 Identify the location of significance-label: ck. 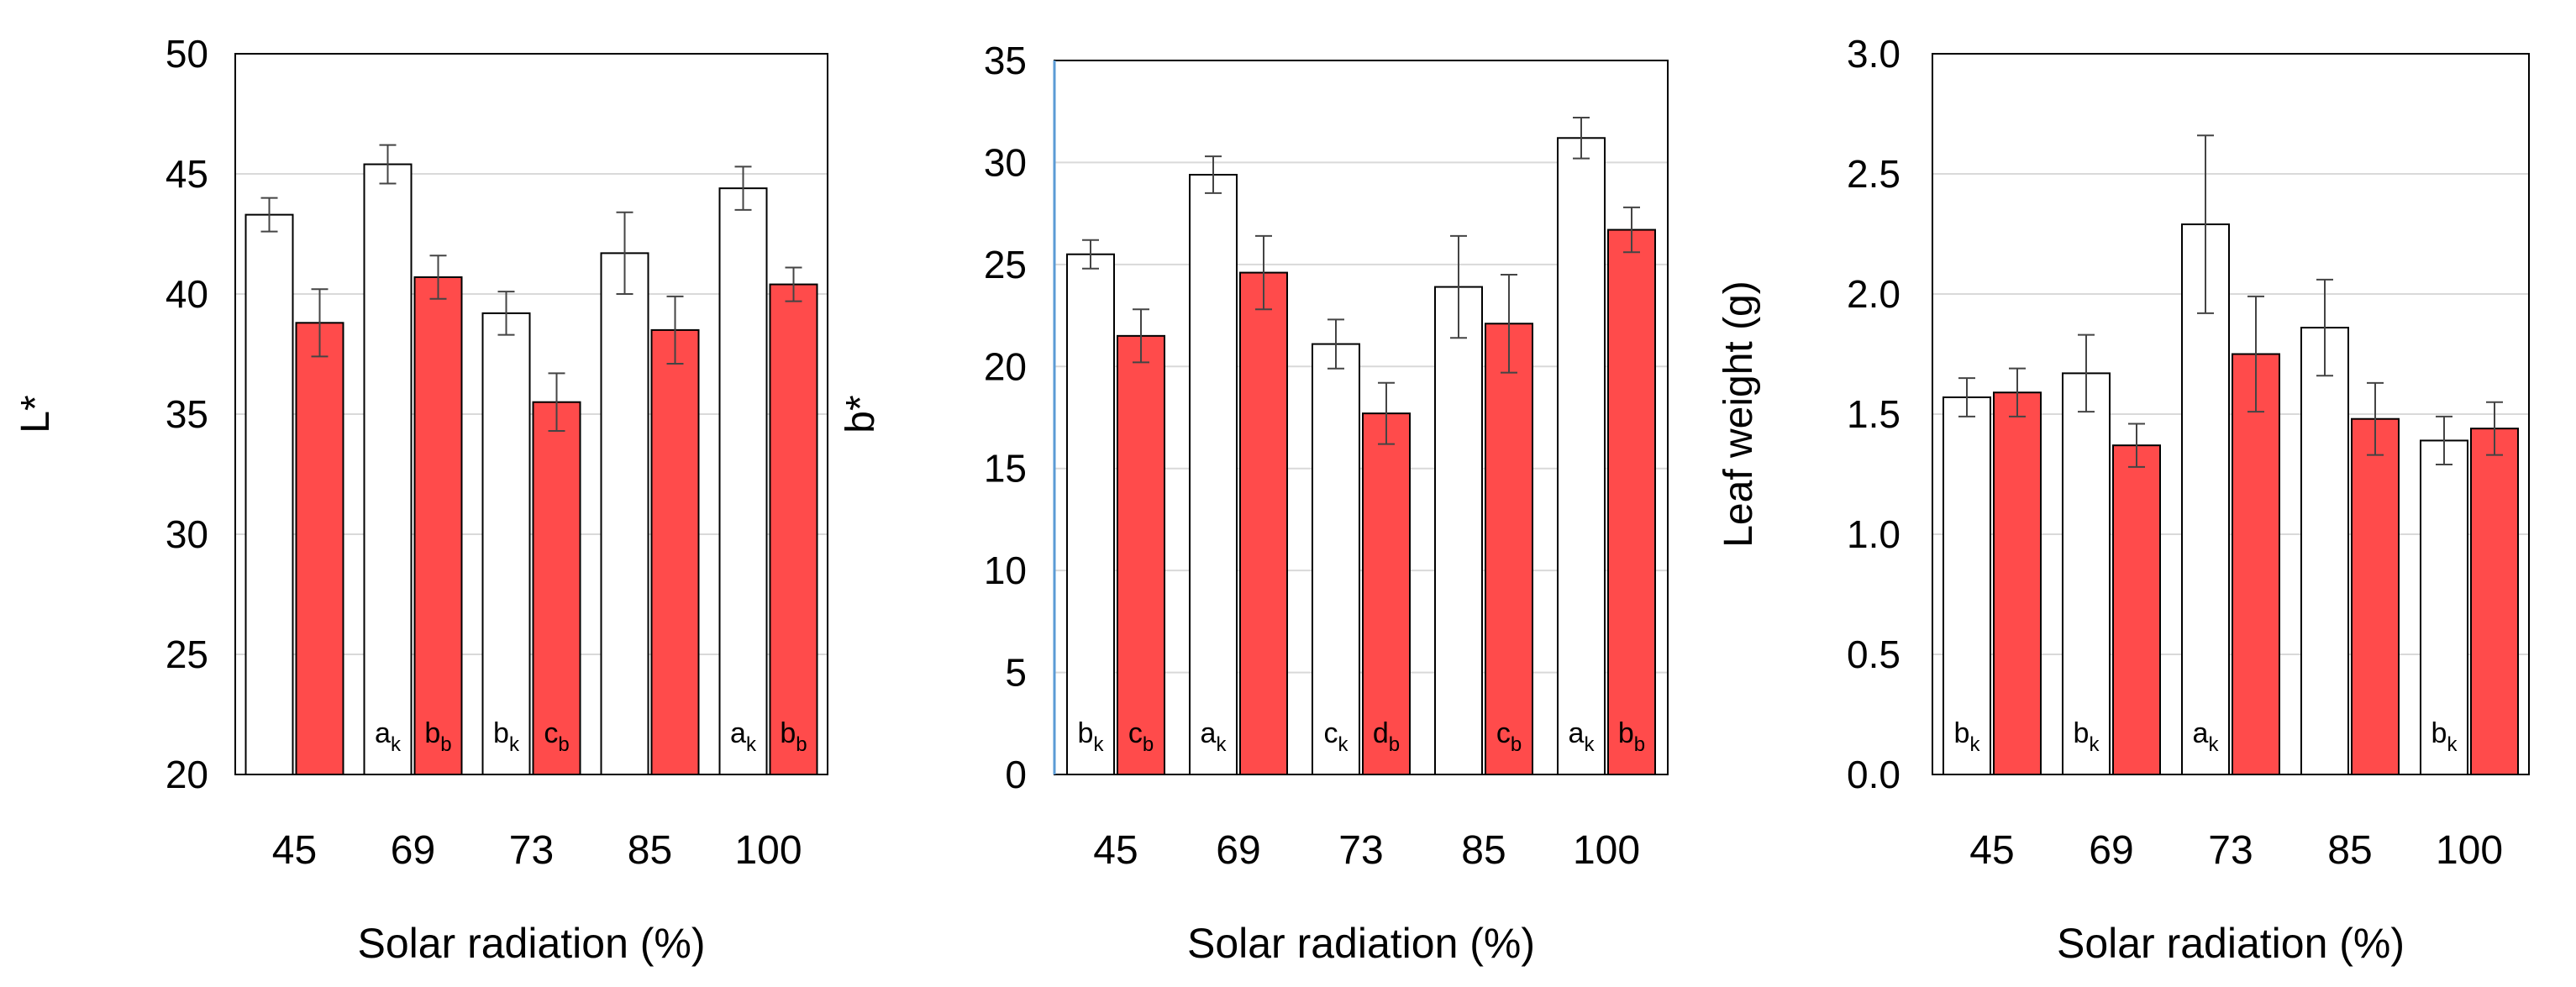
(1336, 736).